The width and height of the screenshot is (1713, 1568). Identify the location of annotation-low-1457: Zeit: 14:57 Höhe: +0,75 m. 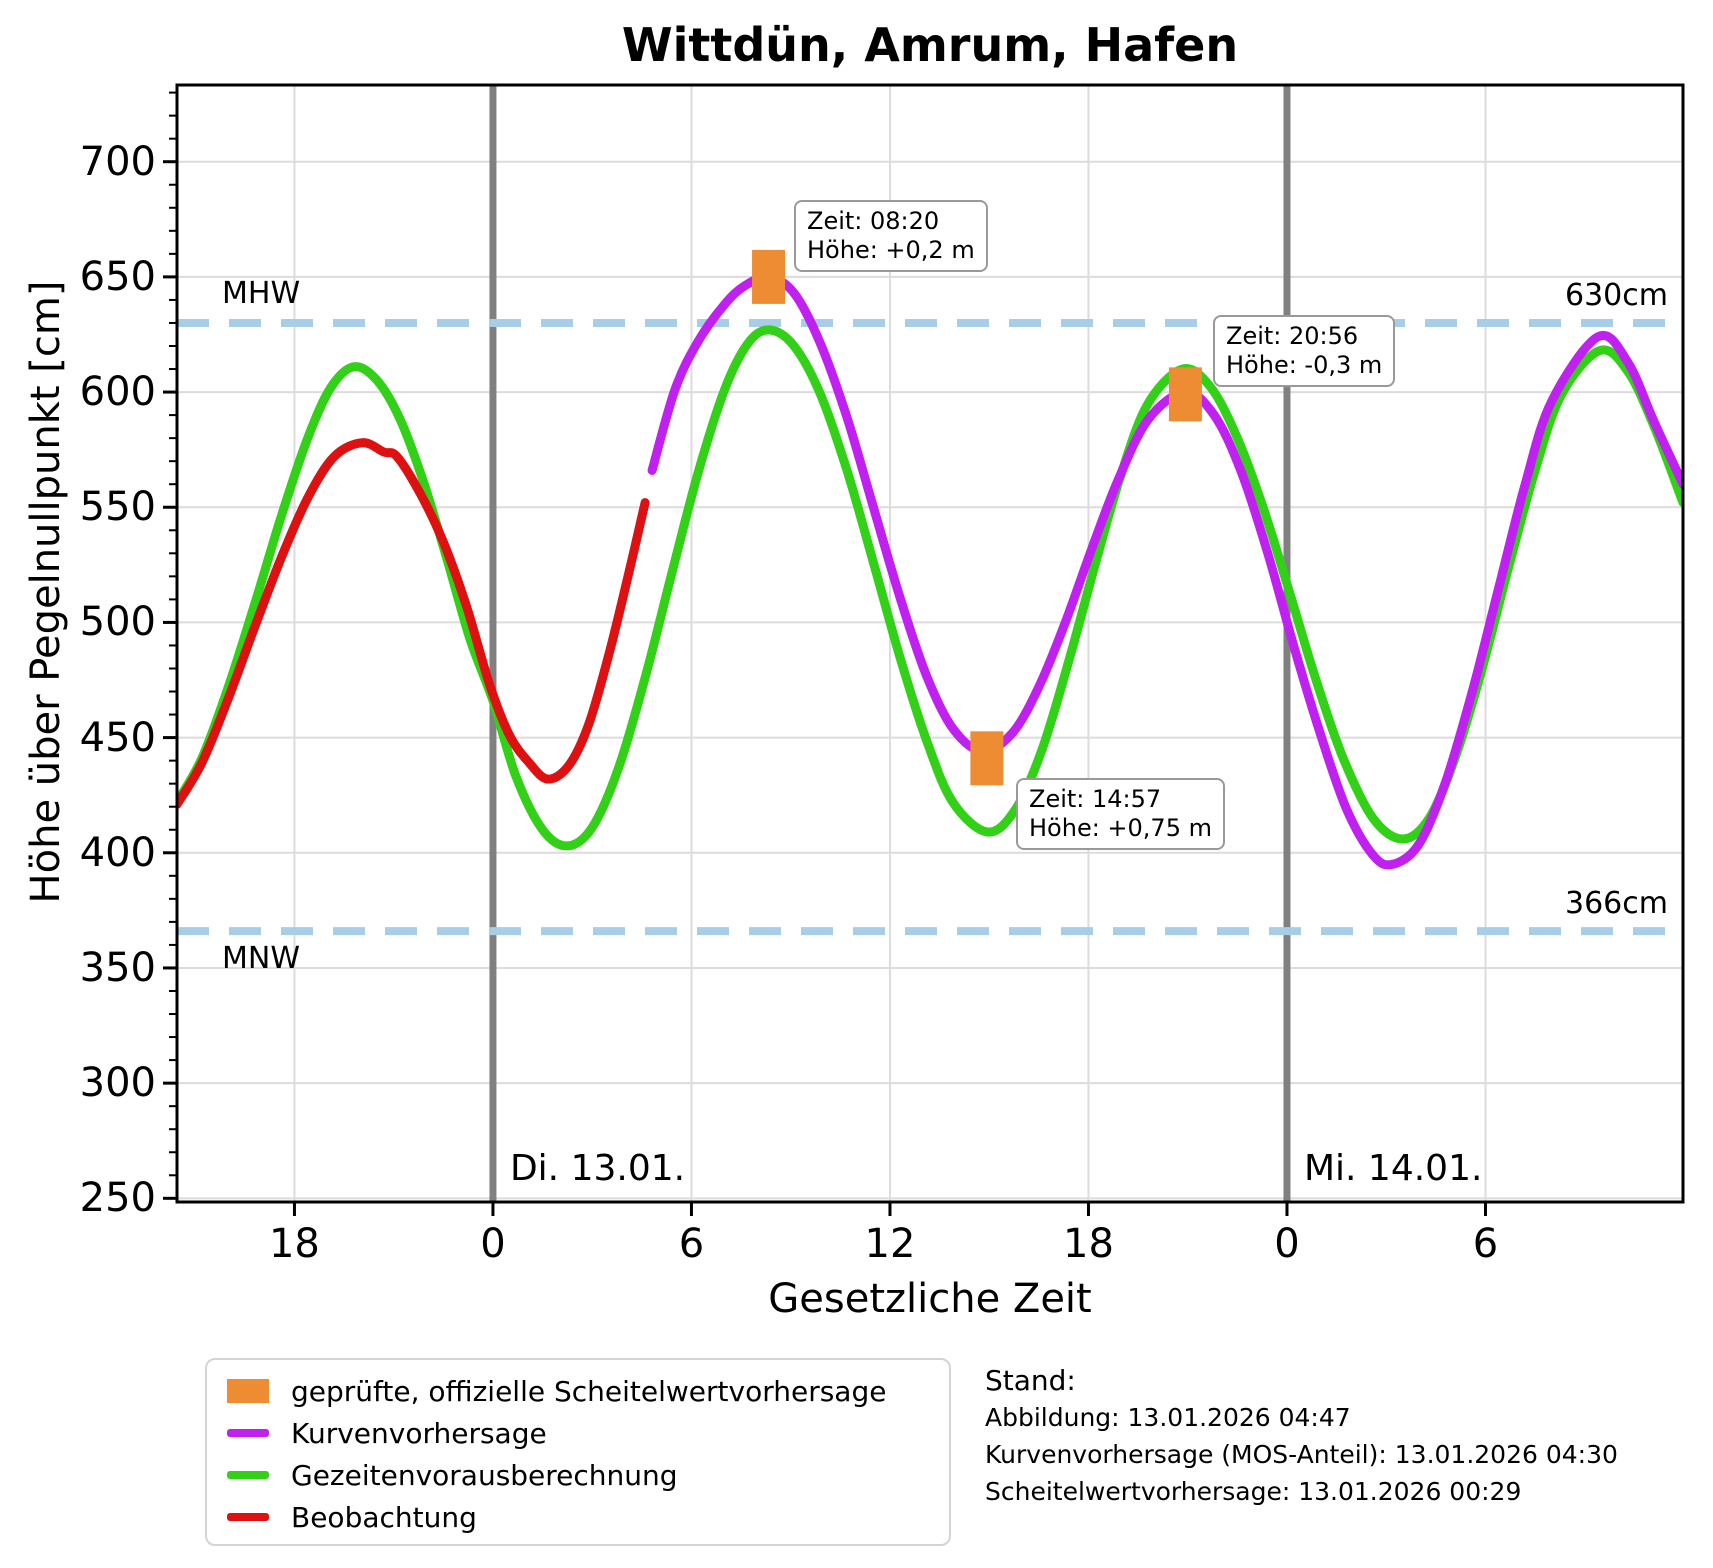
(1120, 814).